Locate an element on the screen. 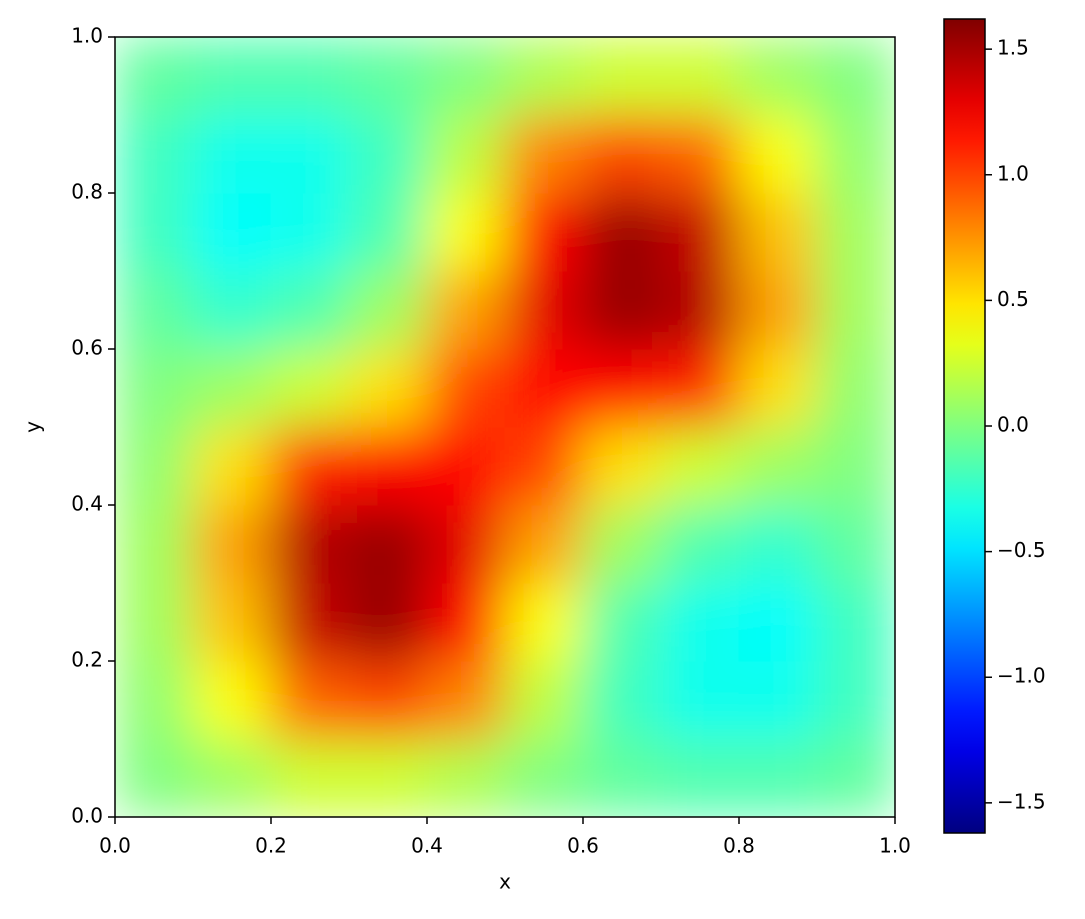 The width and height of the screenshot is (1085, 919). colorbar-tick-label: 0.0 is located at coordinates (1013, 425).